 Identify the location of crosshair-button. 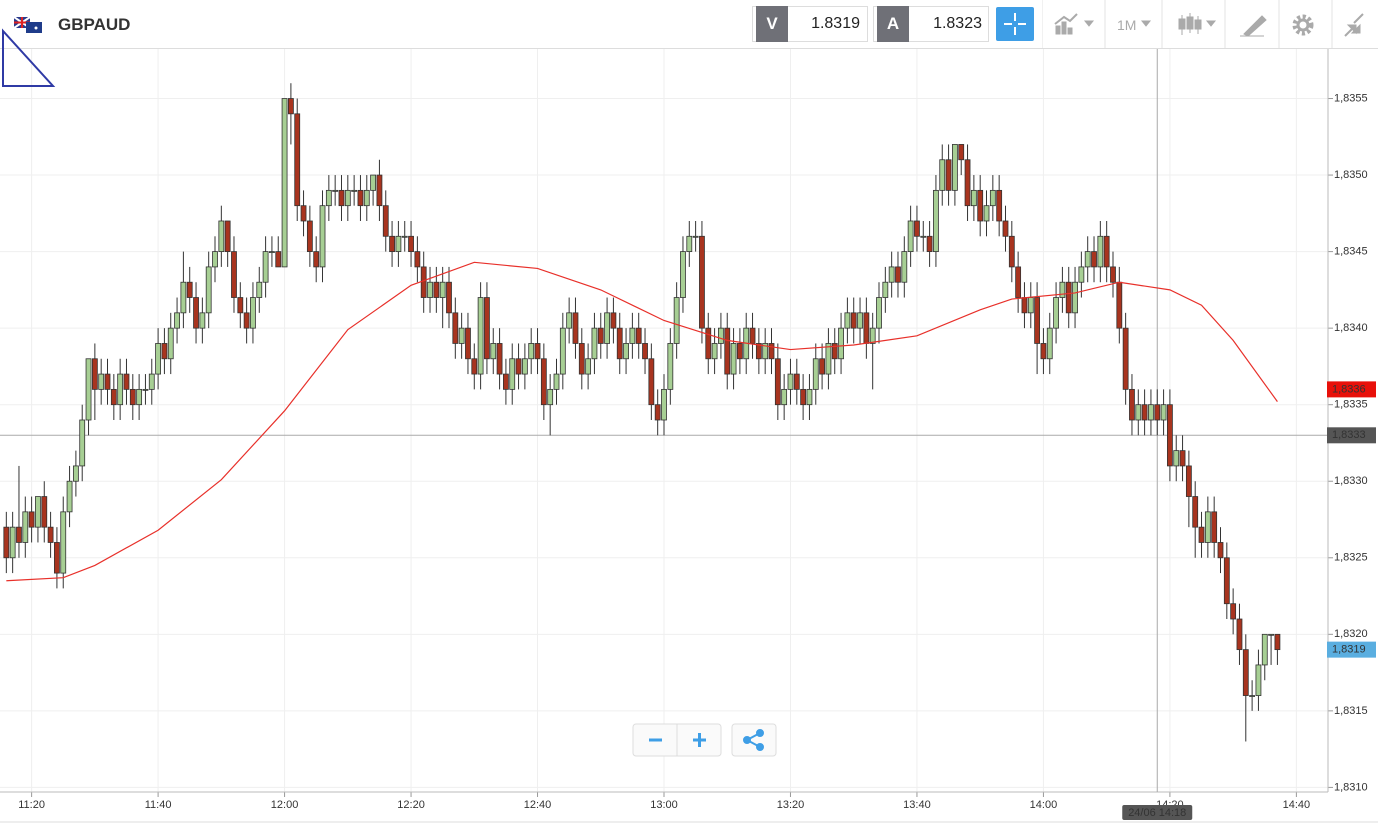
(1015, 24).